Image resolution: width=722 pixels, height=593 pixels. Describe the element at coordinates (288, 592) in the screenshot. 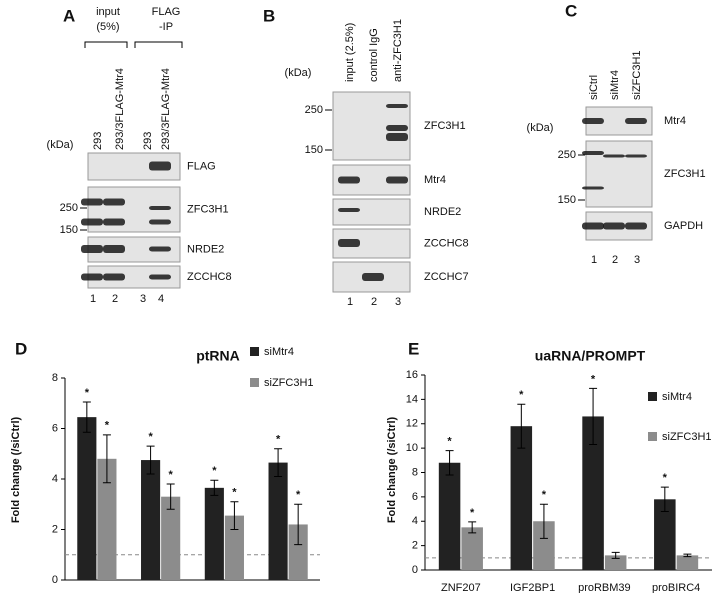

I see `x-tick-label: DAP` at that location.